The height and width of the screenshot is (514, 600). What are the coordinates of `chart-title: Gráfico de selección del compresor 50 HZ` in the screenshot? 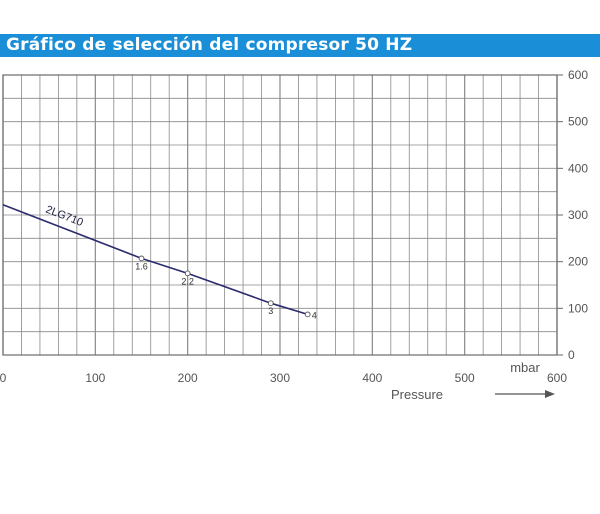 It's located at (209, 45).